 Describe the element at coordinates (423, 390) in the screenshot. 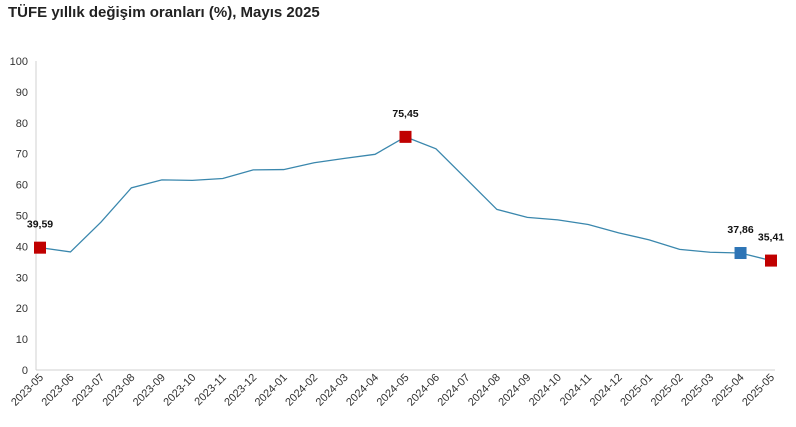

I see `x-tick-label: 2024-06` at that location.